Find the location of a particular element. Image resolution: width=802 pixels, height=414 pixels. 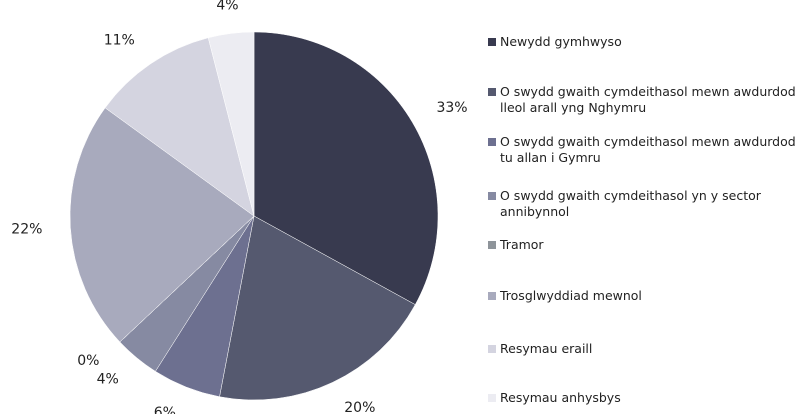

data-label: 20% is located at coordinates (359, 407).